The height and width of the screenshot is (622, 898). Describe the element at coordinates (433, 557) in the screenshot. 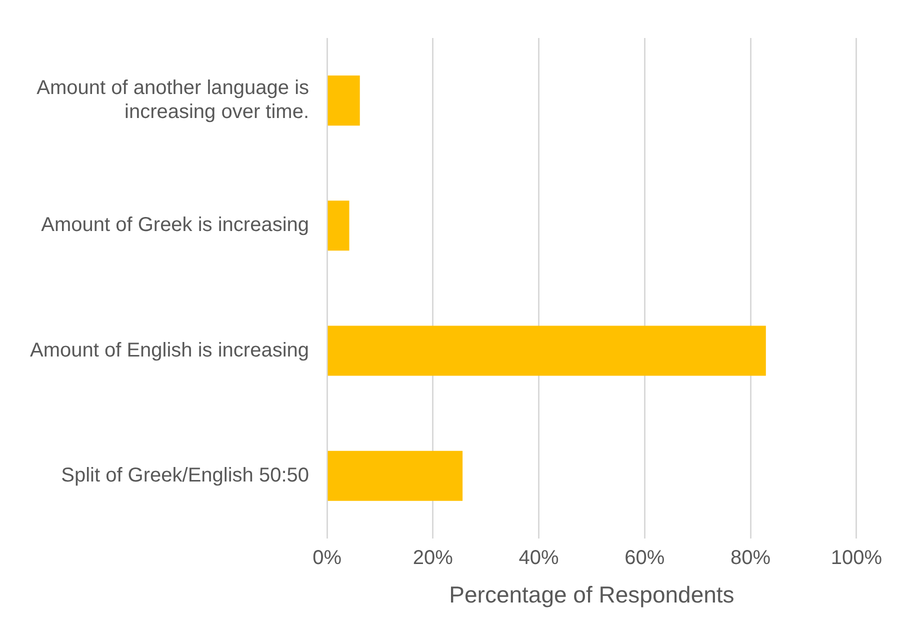

I see `x-tick-label: 20%` at that location.